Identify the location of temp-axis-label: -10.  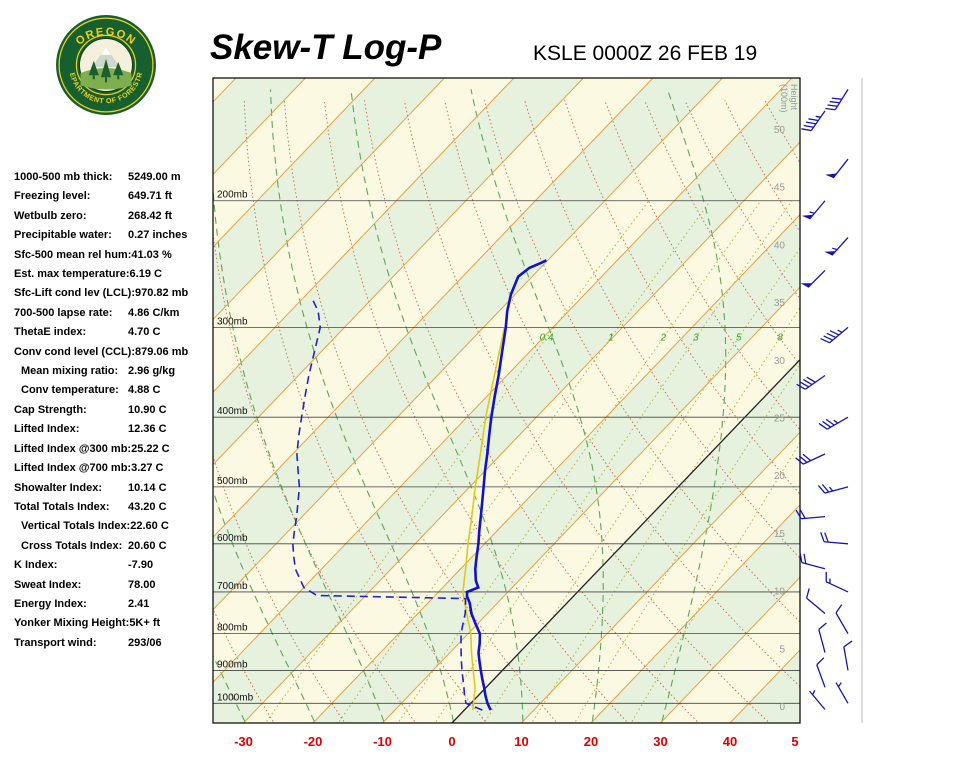
(382, 741).